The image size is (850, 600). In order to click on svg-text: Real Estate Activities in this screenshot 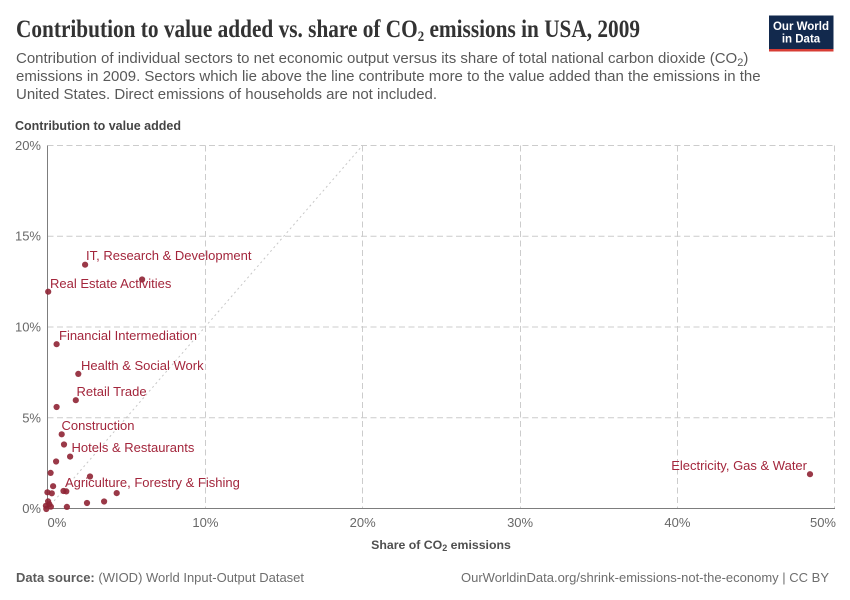, I will do `click(111, 283)`.